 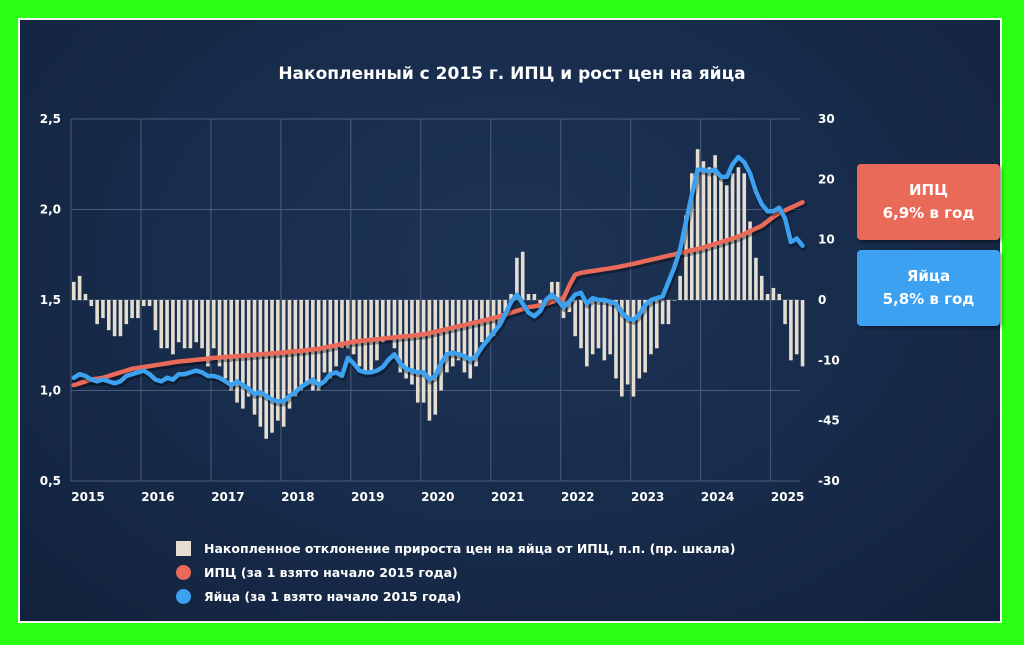 I want to click on right-tick-label: 10, so click(x=826, y=240).